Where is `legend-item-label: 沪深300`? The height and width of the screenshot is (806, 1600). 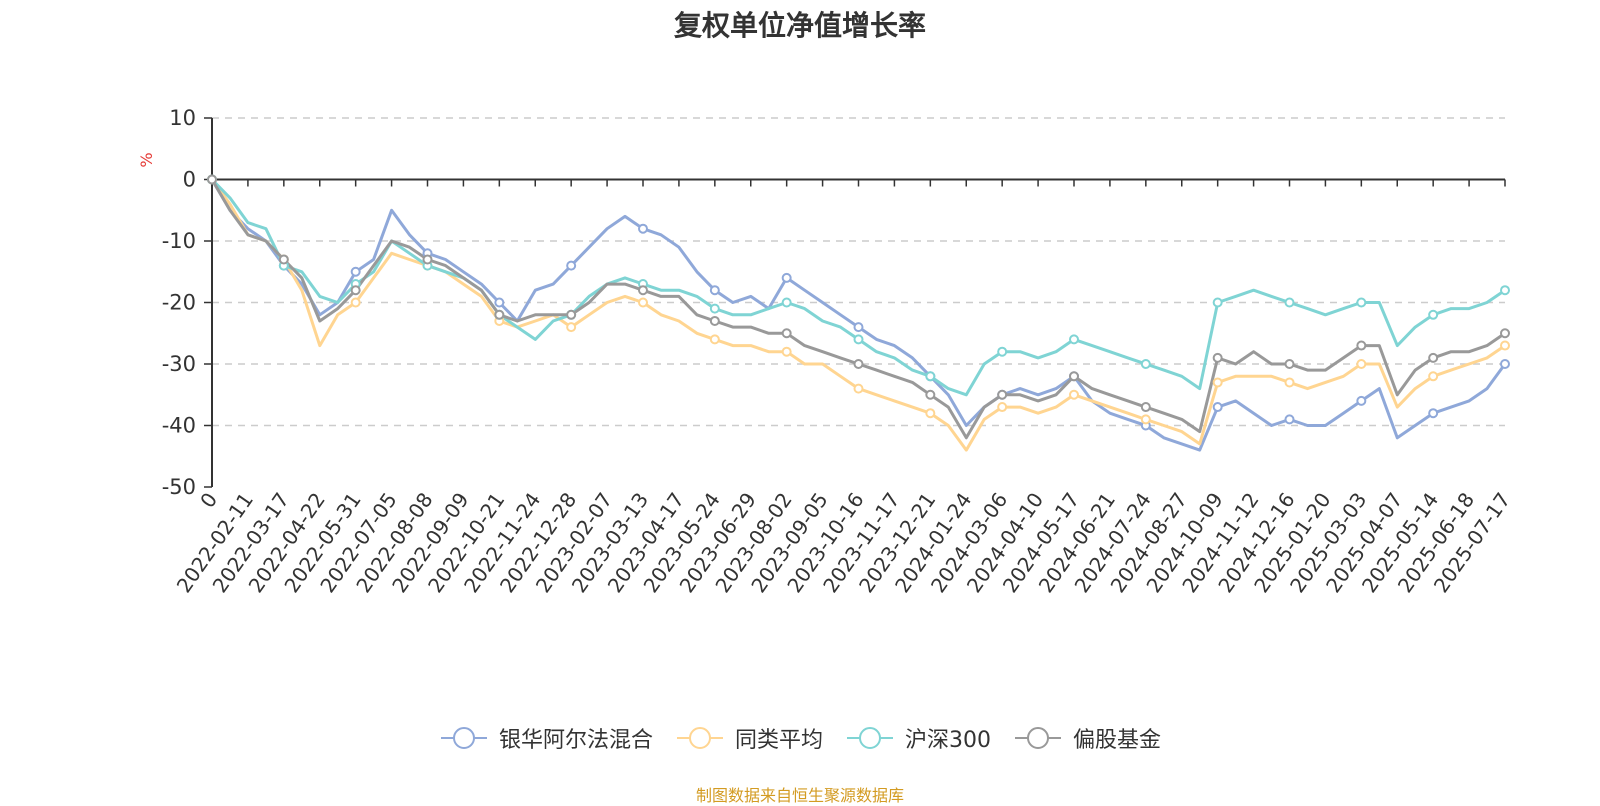 legend-item-label: 沪深300 is located at coordinates (948, 740).